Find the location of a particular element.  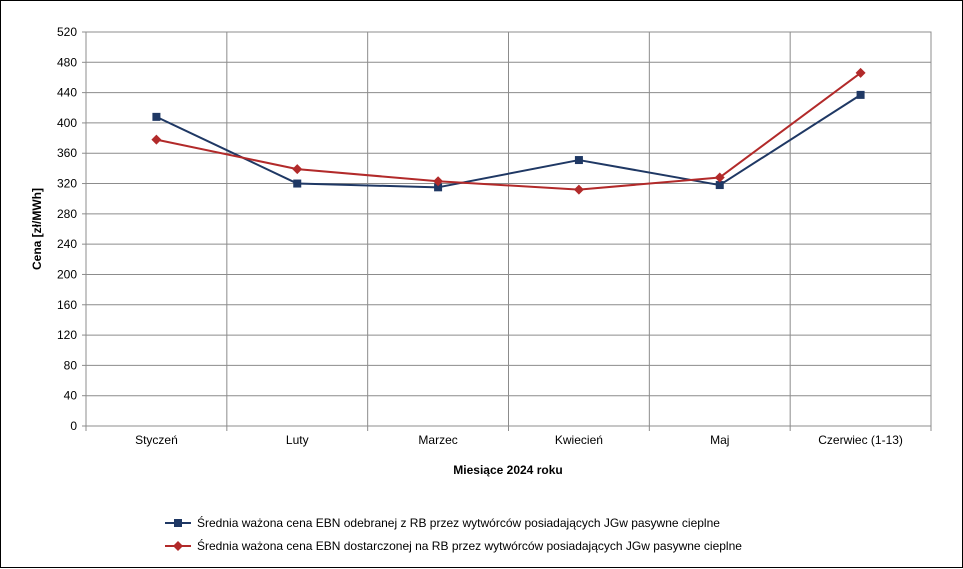

x-tick-label: Styczeń is located at coordinates (156, 440).